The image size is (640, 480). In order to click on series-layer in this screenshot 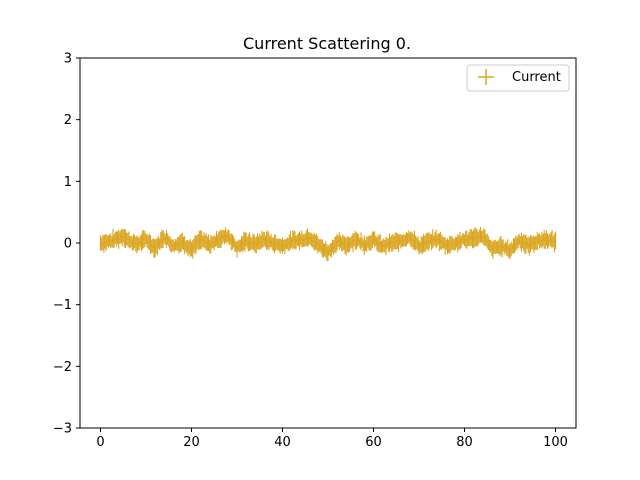, I will do `click(328, 244)`.